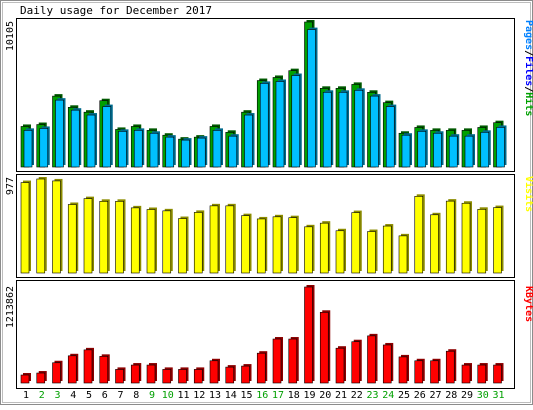 This screenshot has height=410, width=533. What do you see at coordinates (528, 71) in the screenshot?
I see `legend-files: Files` at bounding box center [528, 71].